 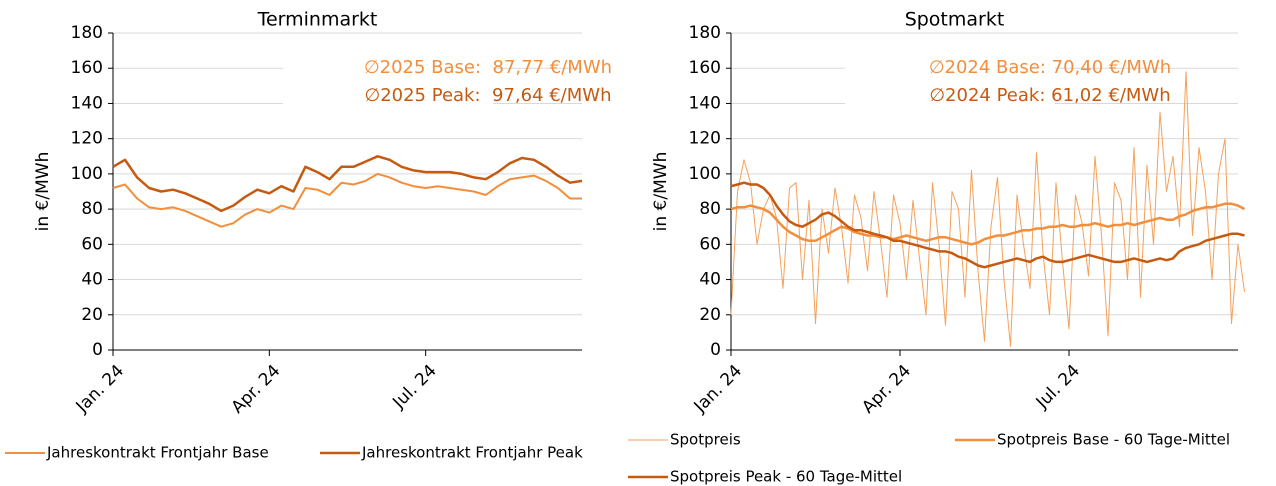 What do you see at coordinates (157, 453) in the screenshot?
I see `legend-label: Jahreskontrakt Frontjahr Base` at bounding box center [157, 453].